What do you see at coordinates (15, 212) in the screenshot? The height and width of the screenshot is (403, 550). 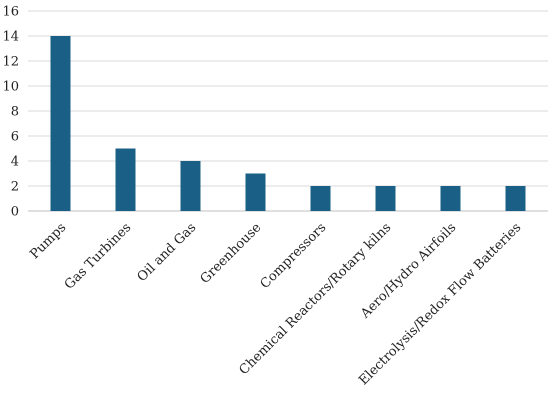 I see `y-tick-label: 0` at bounding box center [15, 212].